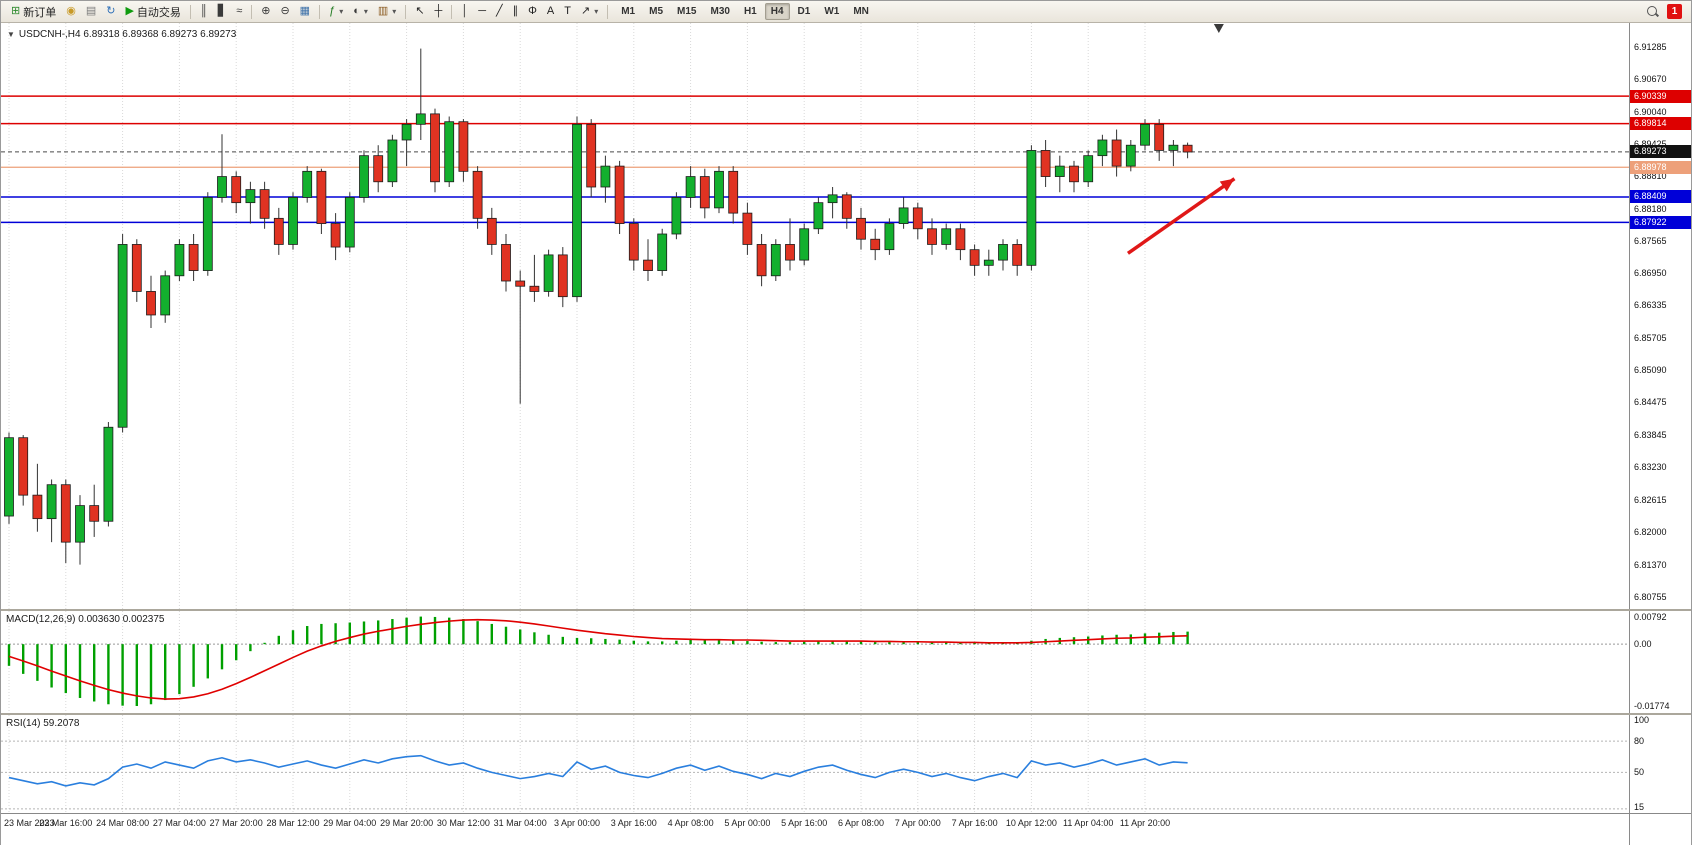 Image resolution: width=1692 pixels, height=845 pixels. What do you see at coordinates (1639, 741) in the screenshot?
I see `rsi-axis-label: 80` at bounding box center [1639, 741].